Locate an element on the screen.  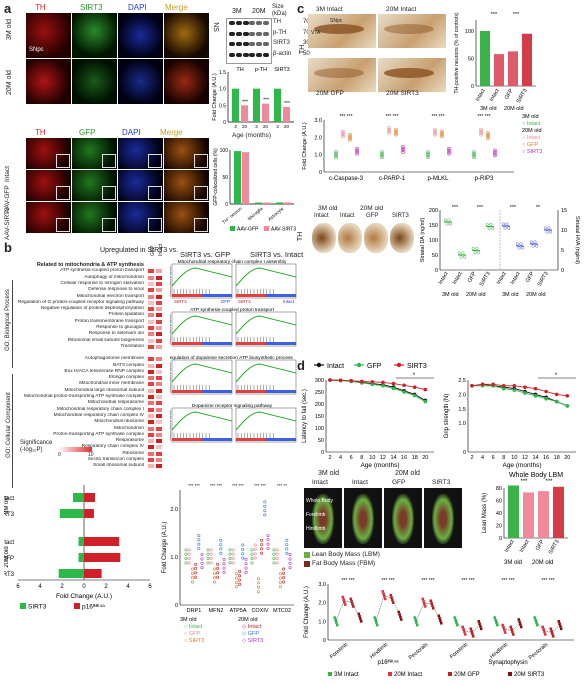
gsea-axis-right: GFP is located at coordinates (225, 301).